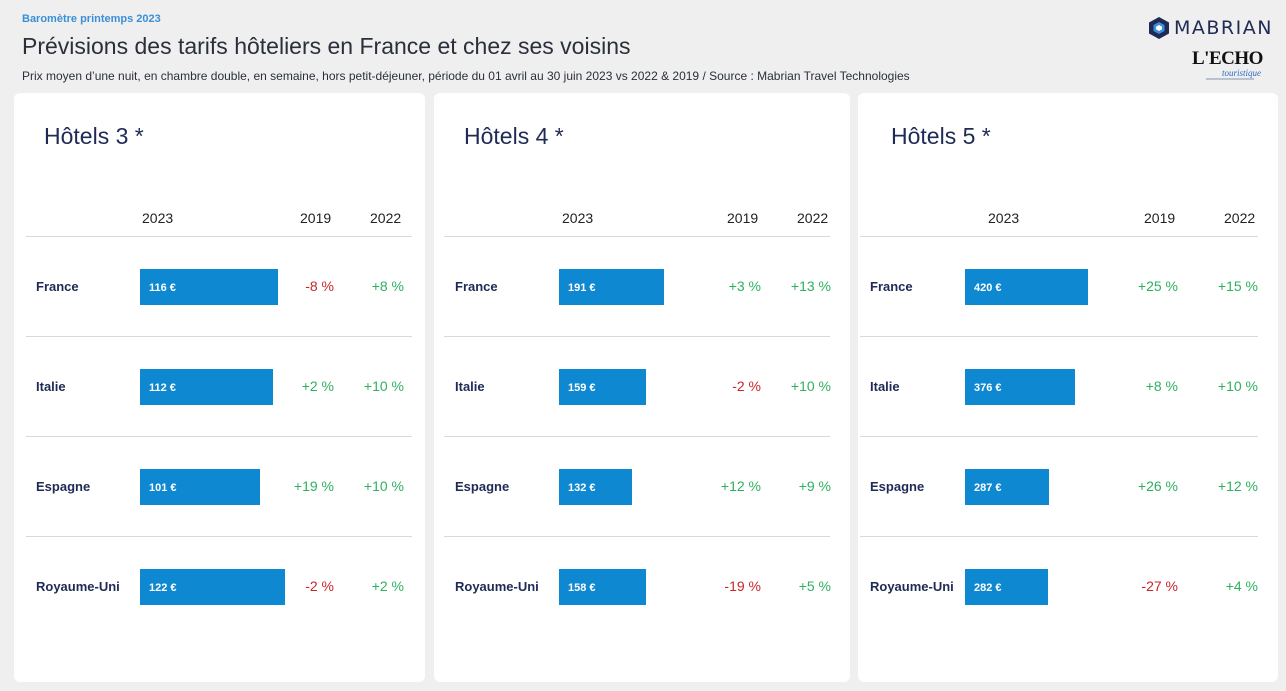 The height and width of the screenshot is (691, 1286). I want to click on bar: 376 €, so click(1020, 387).